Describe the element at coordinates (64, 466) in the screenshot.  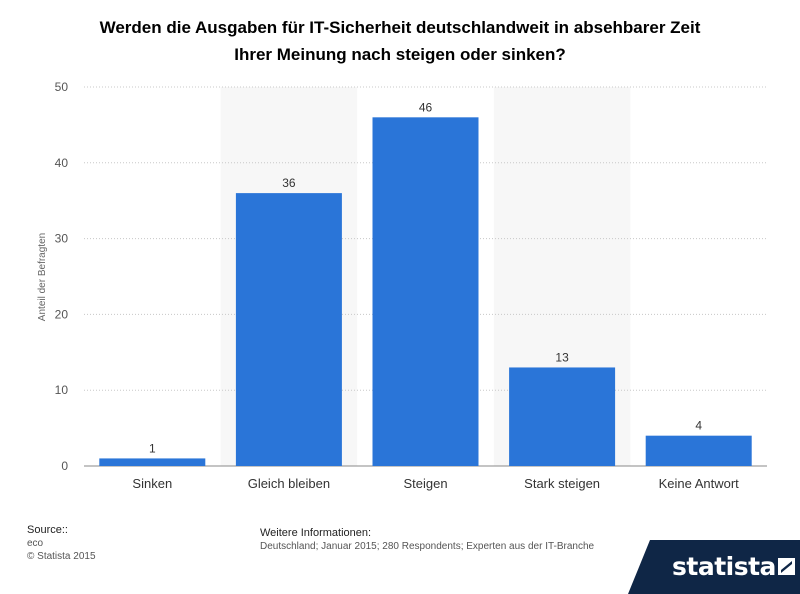
I see `y-tick-label: 0` at that location.